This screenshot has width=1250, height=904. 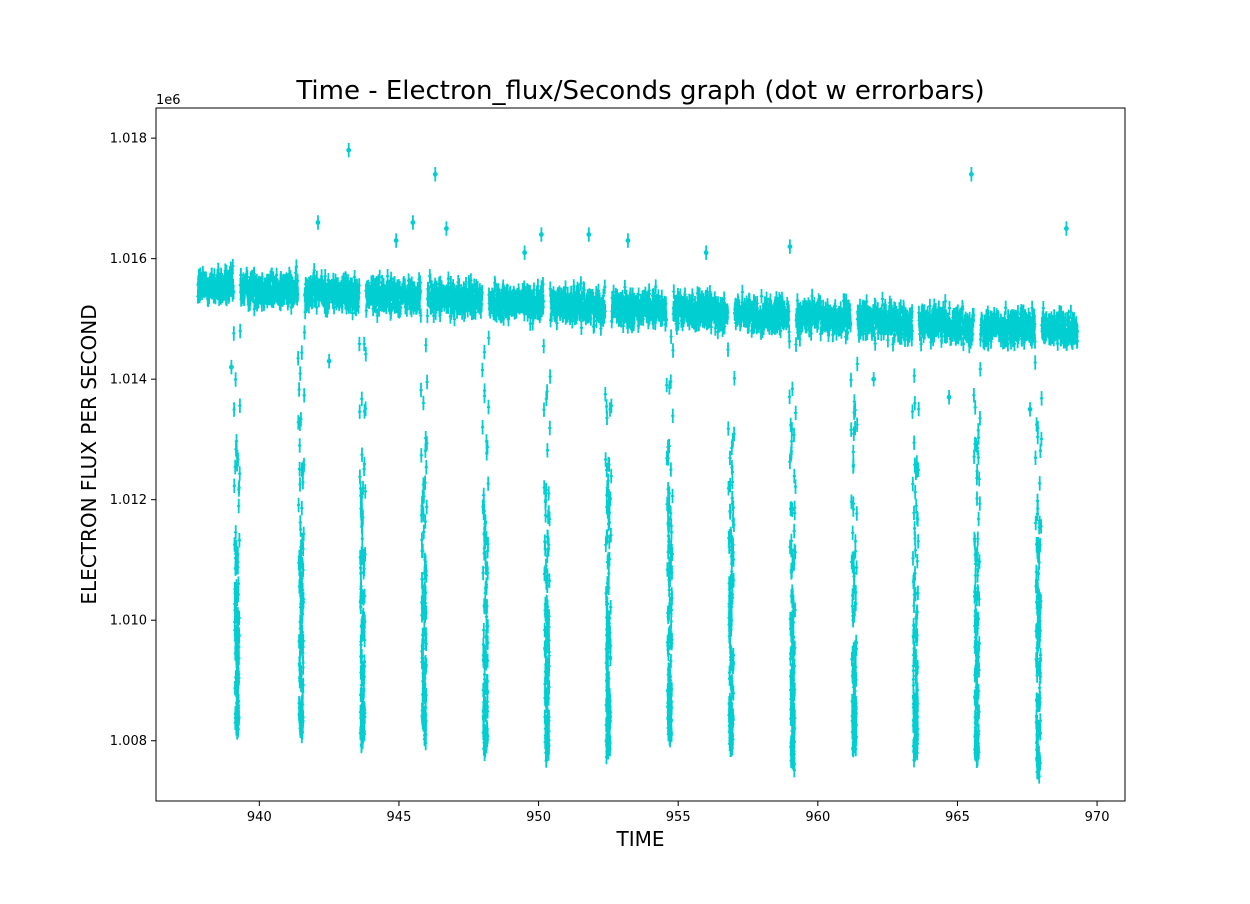 What do you see at coordinates (399, 817) in the screenshot?
I see `x-tick-label: 945` at bounding box center [399, 817].